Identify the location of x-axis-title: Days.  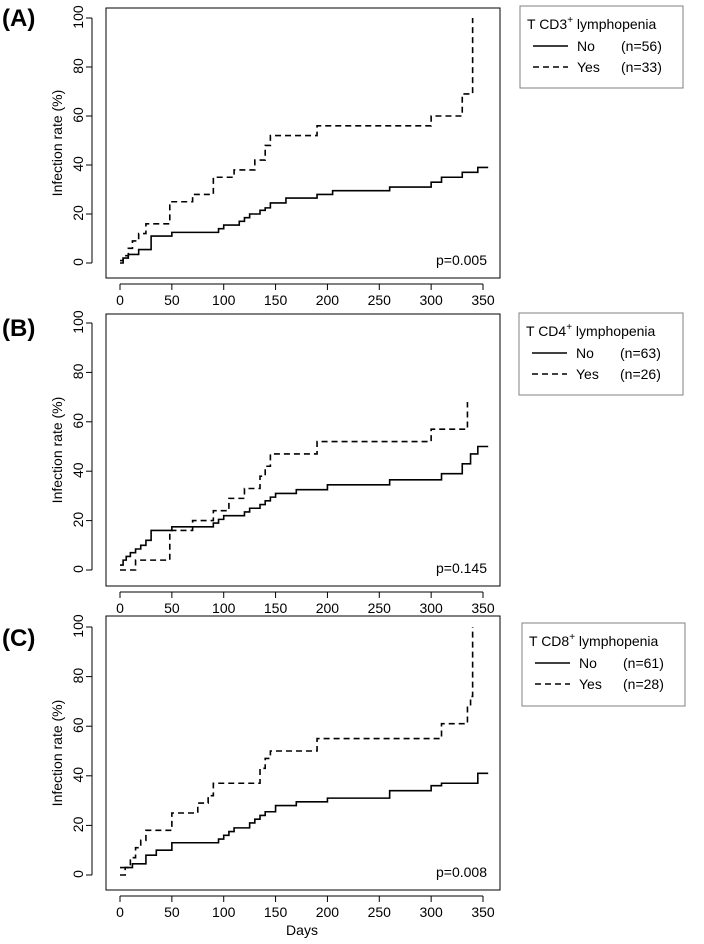
(302, 930).